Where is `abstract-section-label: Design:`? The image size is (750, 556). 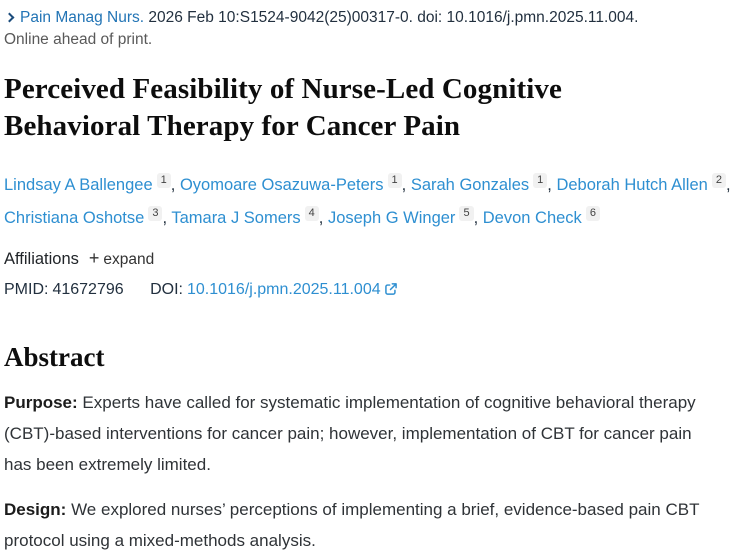
abstract-section-label: Design: is located at coordinates (35, 509).